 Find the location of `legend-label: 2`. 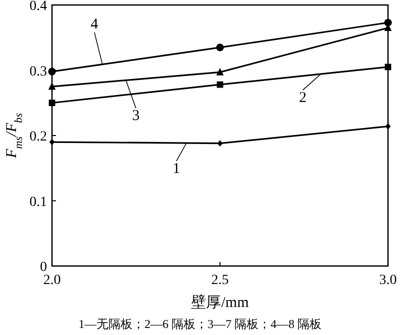

legend-label: 2 is located at coordinates (303, 98).